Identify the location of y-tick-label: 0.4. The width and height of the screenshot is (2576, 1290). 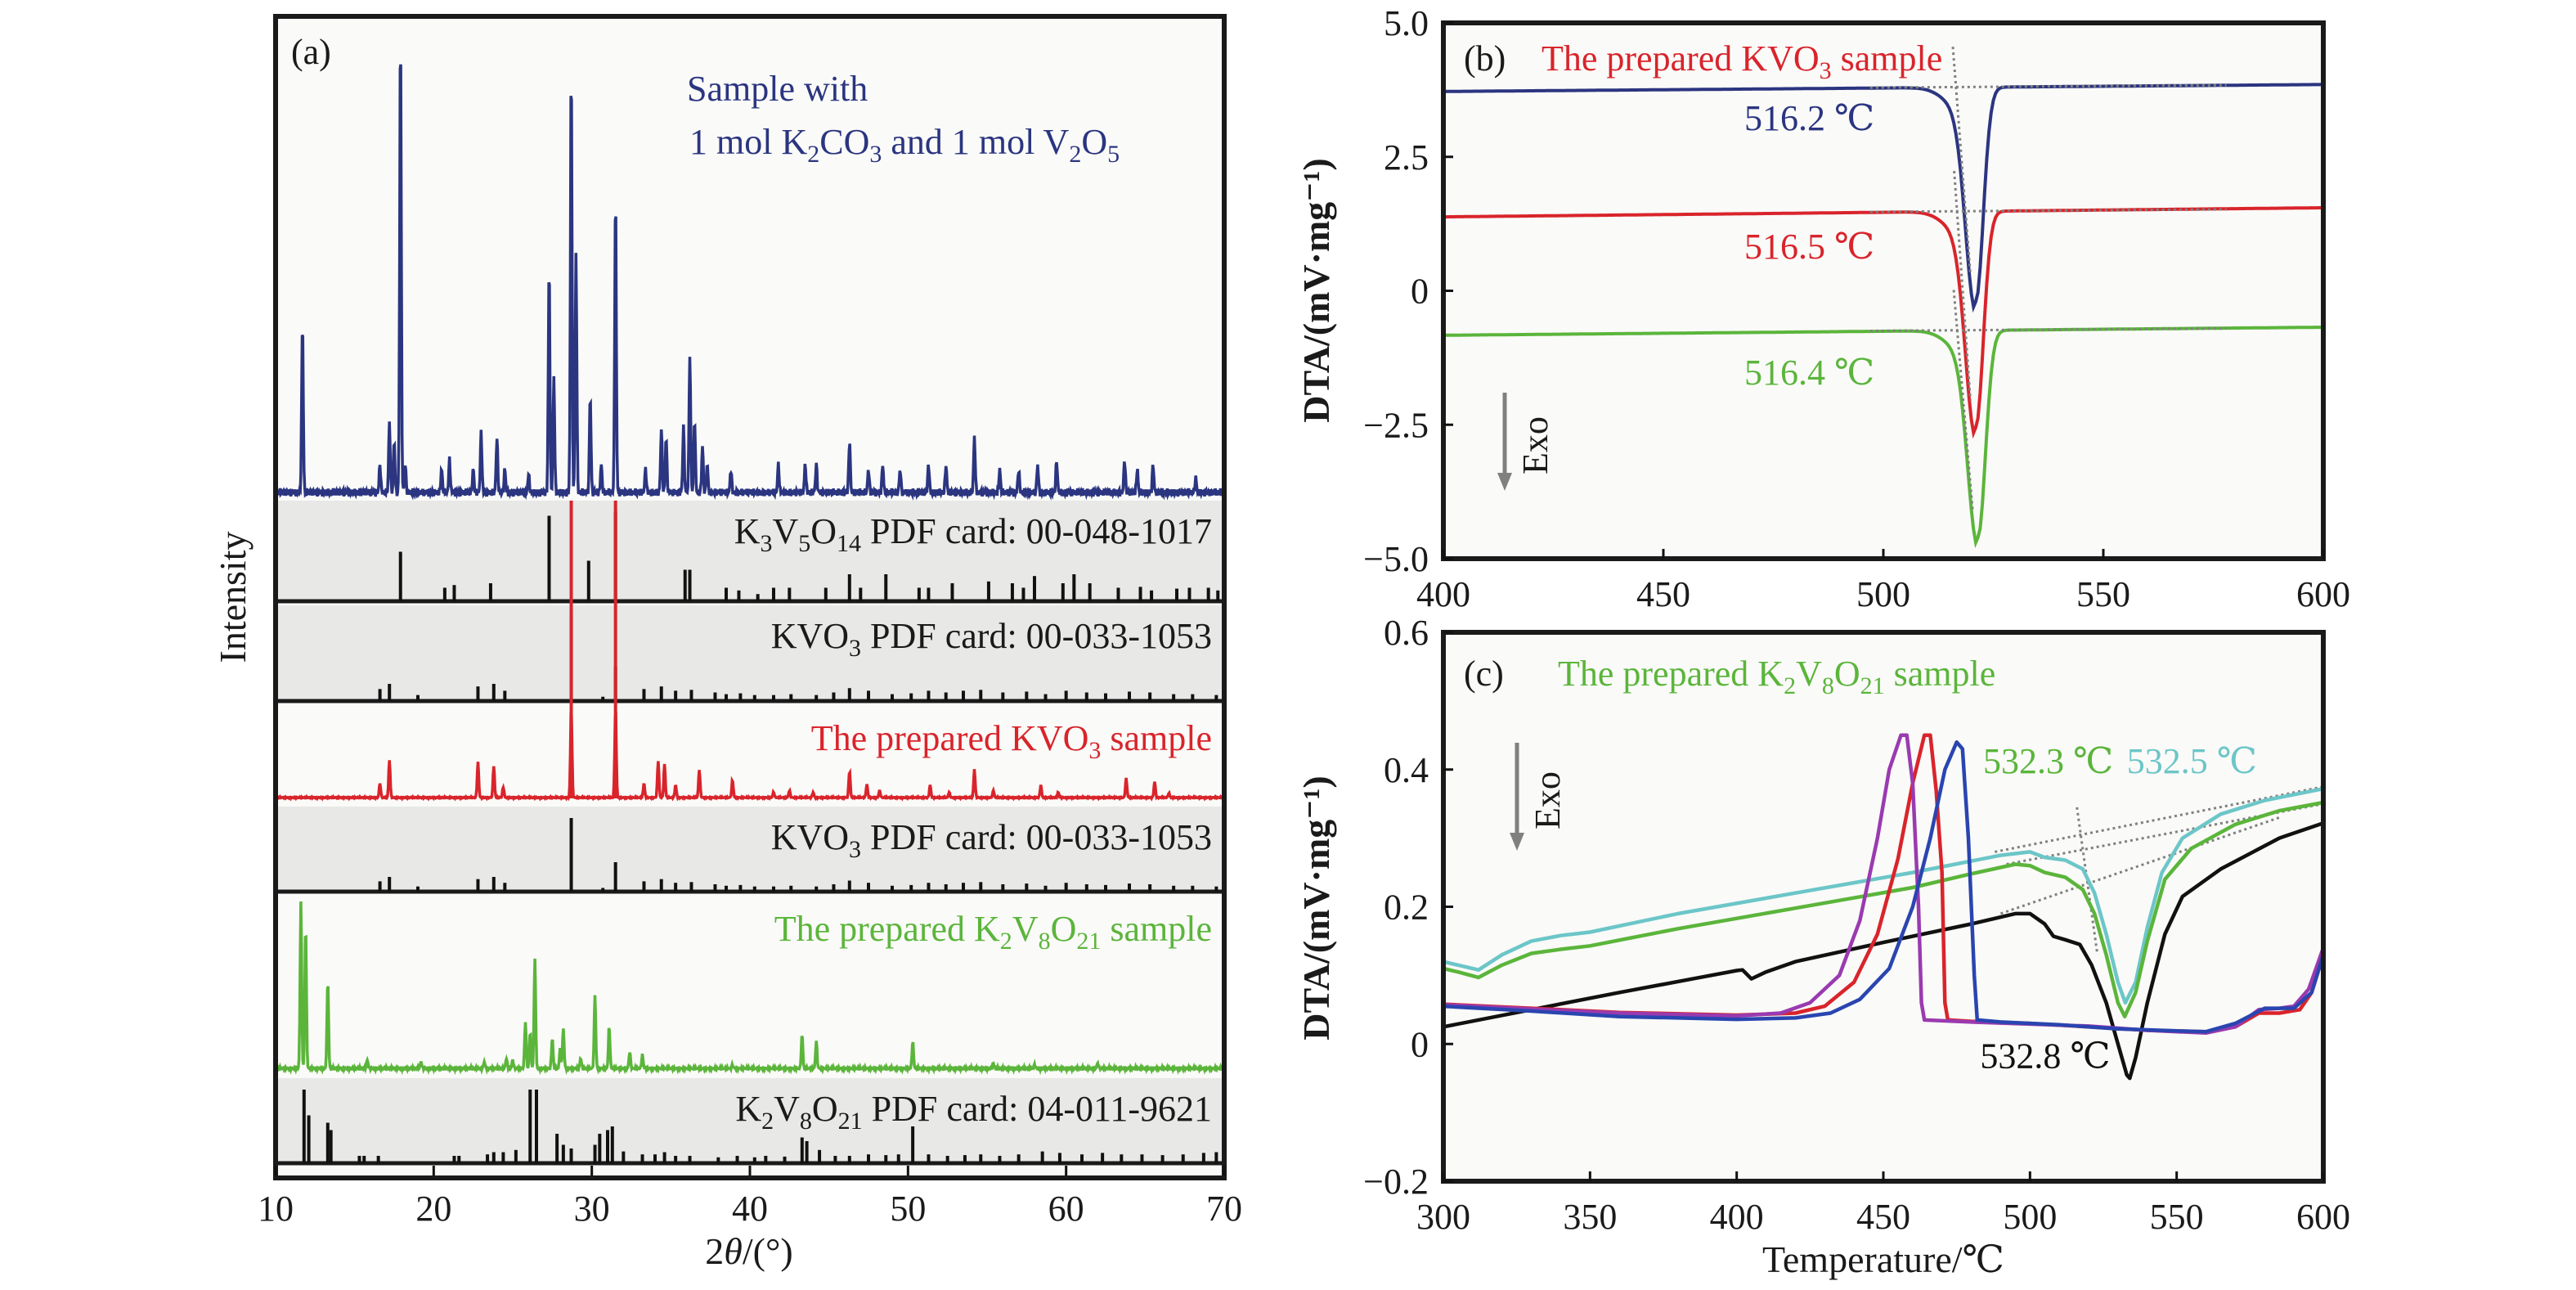
(1406, 770).